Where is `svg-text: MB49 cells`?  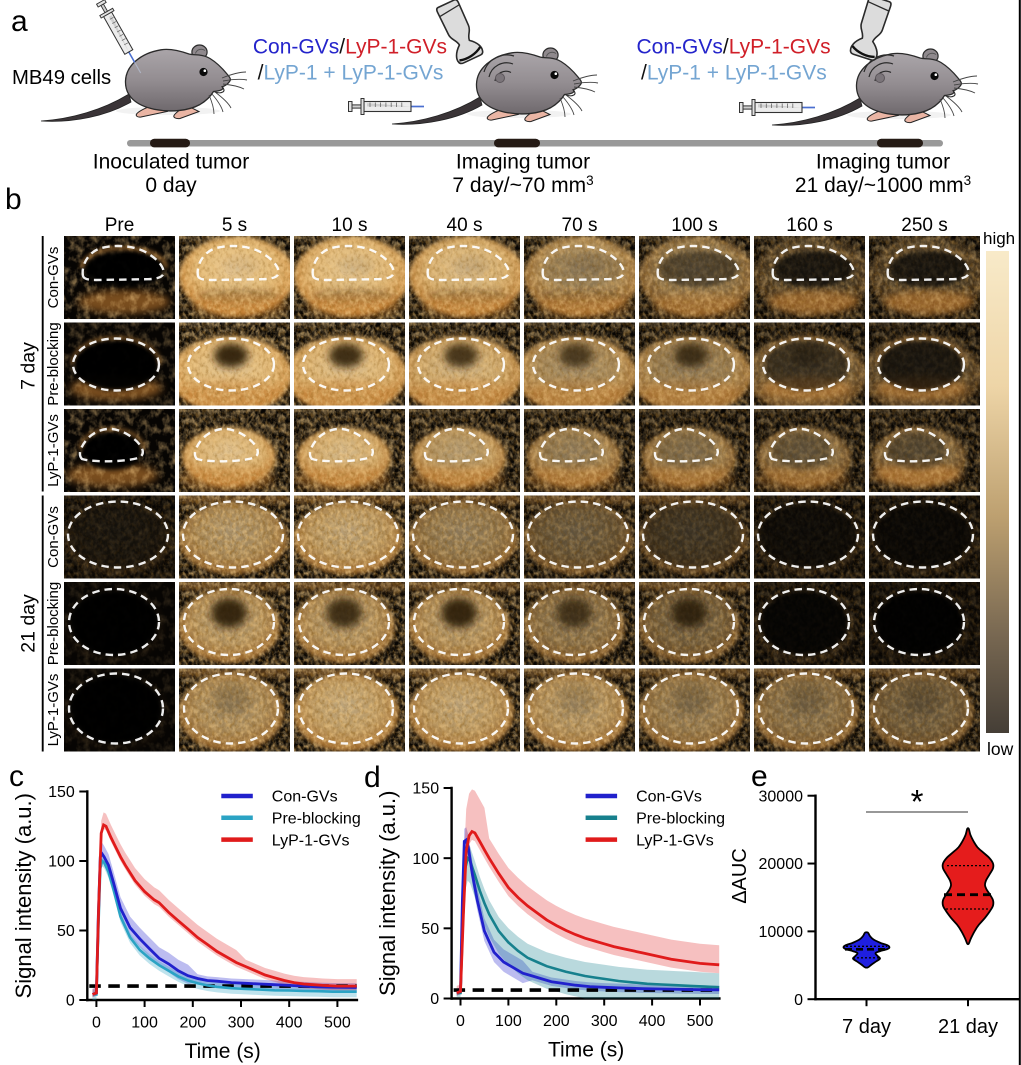 svg-text: MB49 cells is located at coordinates (61, 78).